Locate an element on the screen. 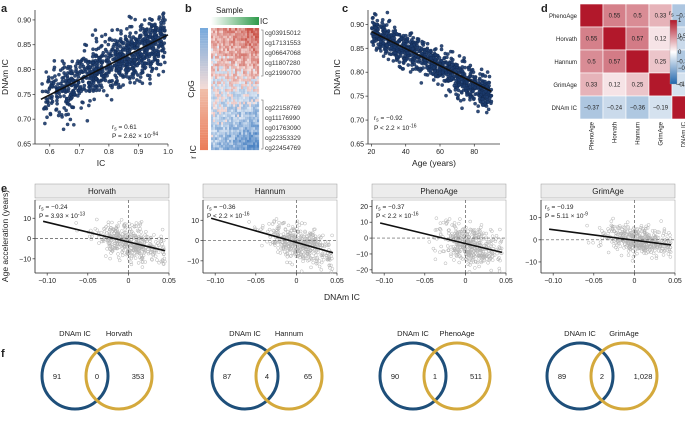  c-xlabel: Age (years) is located at coordinates (434, 163).